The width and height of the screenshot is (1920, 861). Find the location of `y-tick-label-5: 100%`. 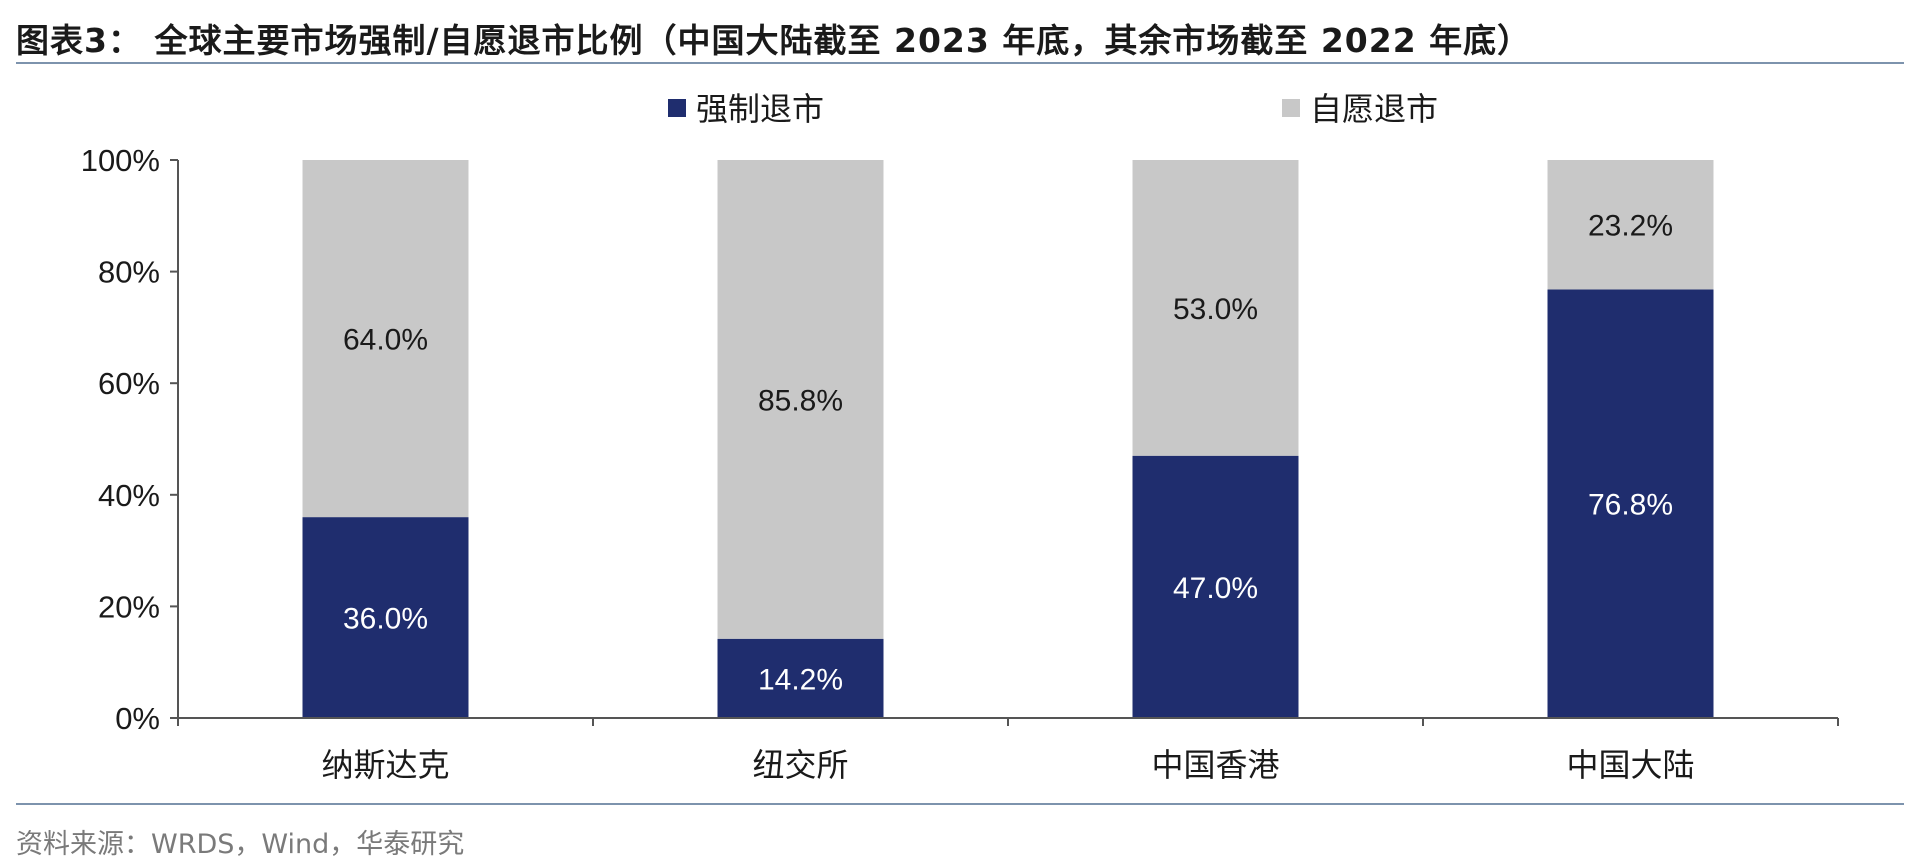

y-tick-label-5: 100% is located at coordinates (120, 160).